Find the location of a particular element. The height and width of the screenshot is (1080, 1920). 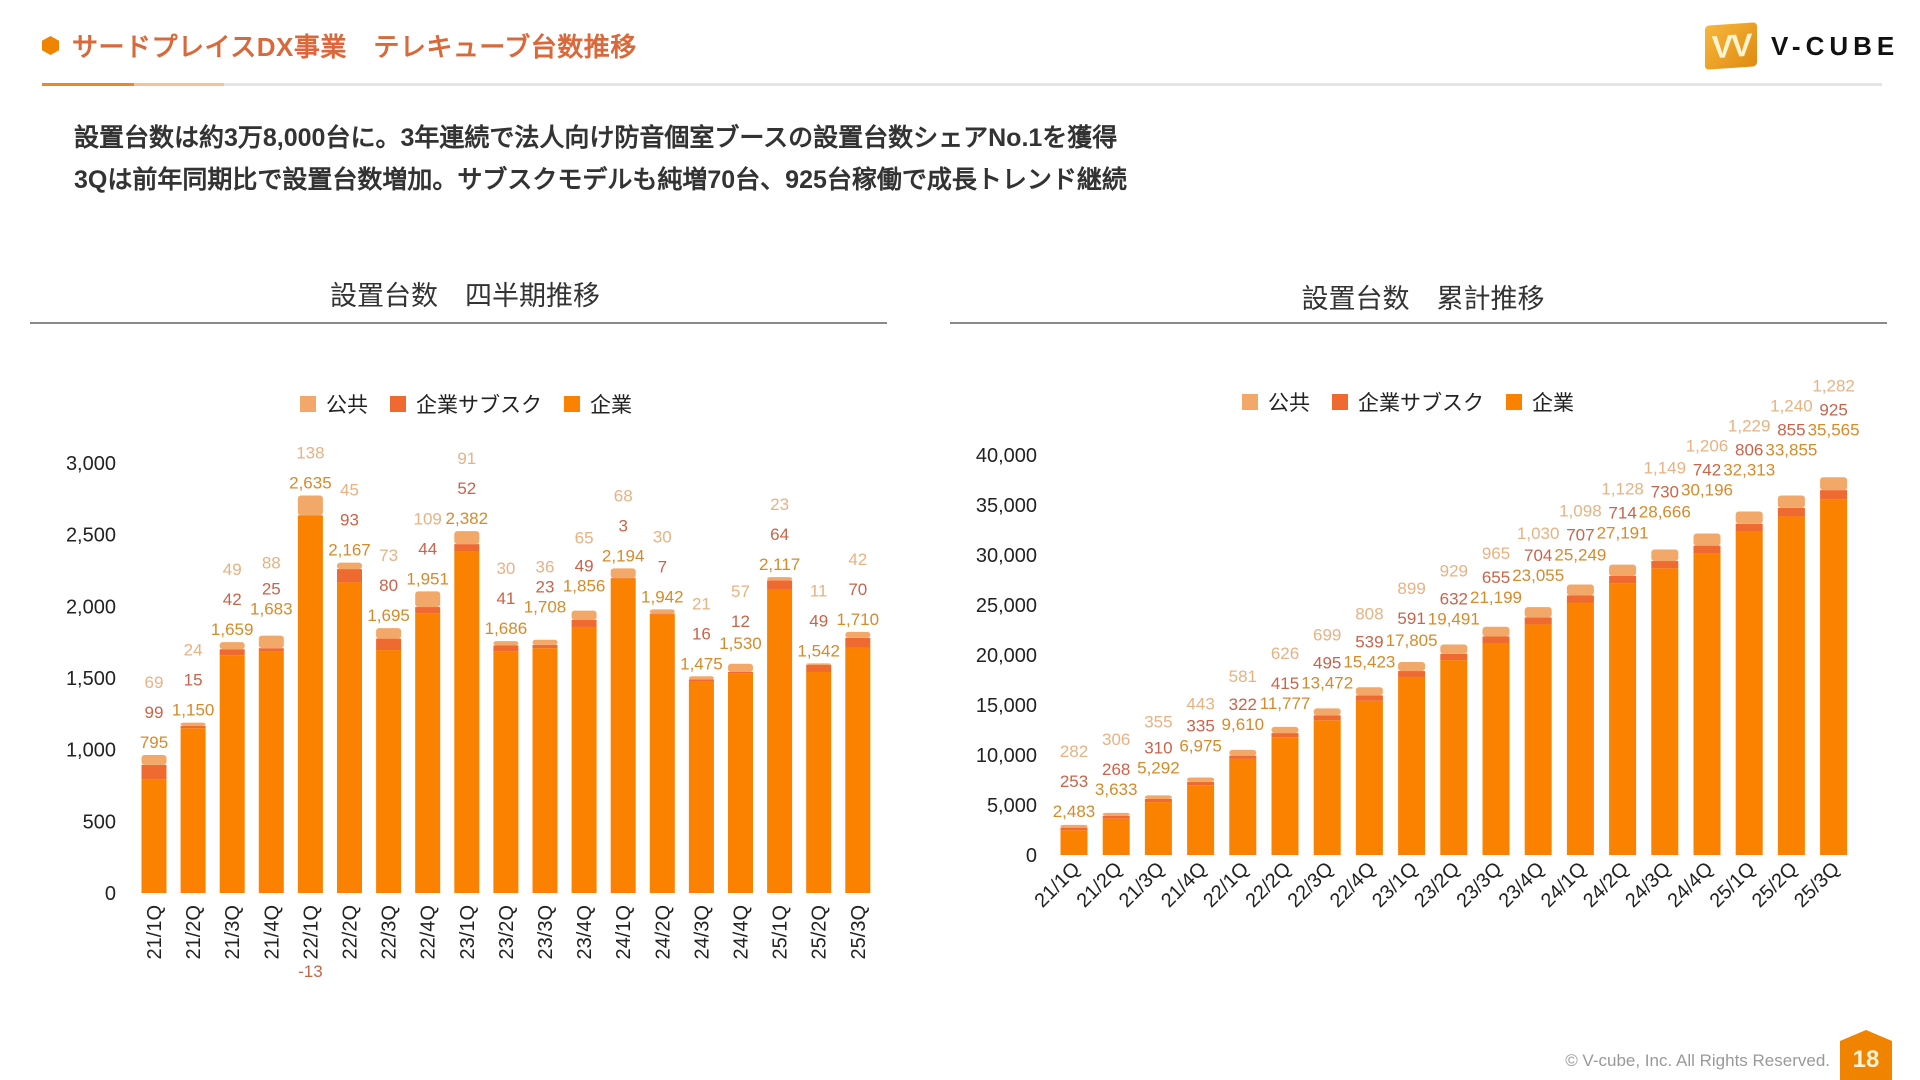

data-label-enterprise: 1,659 is located at coordinates (232, 629).